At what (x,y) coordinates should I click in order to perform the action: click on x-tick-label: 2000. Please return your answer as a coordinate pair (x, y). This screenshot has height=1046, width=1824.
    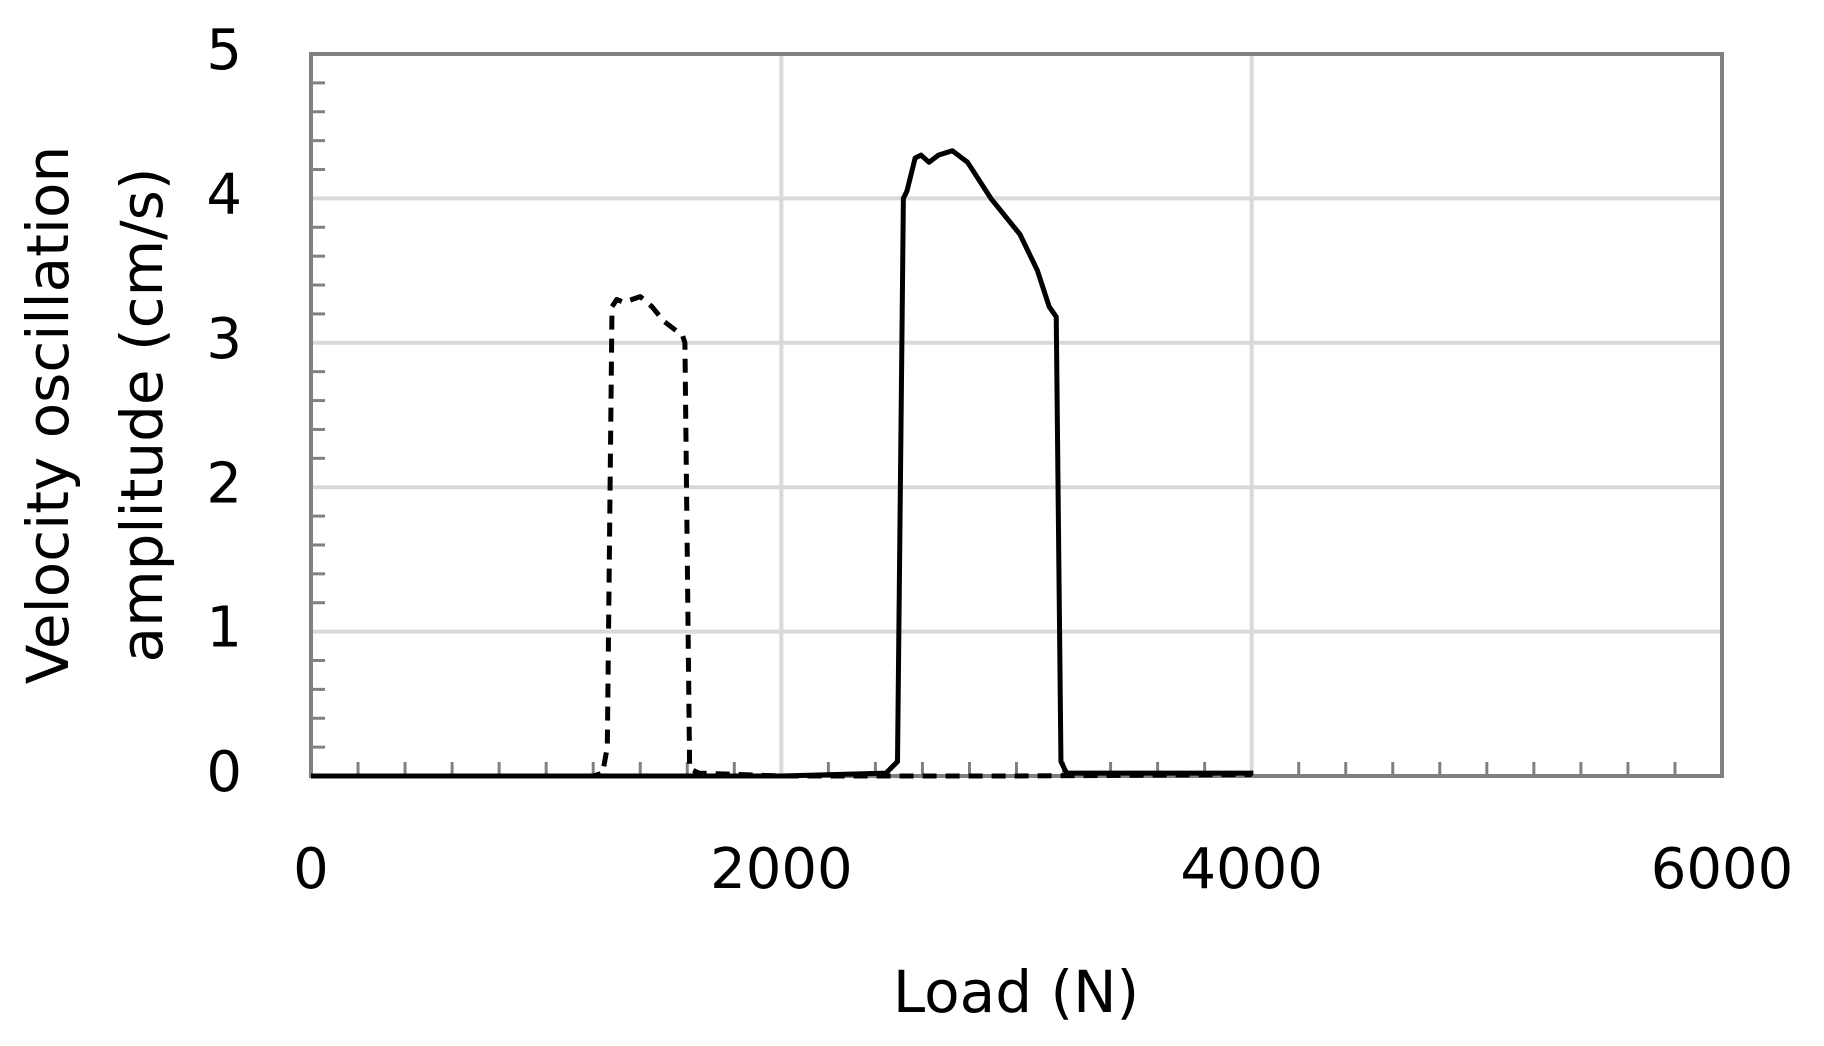
    Looking at the image, I should click on (781, 869).